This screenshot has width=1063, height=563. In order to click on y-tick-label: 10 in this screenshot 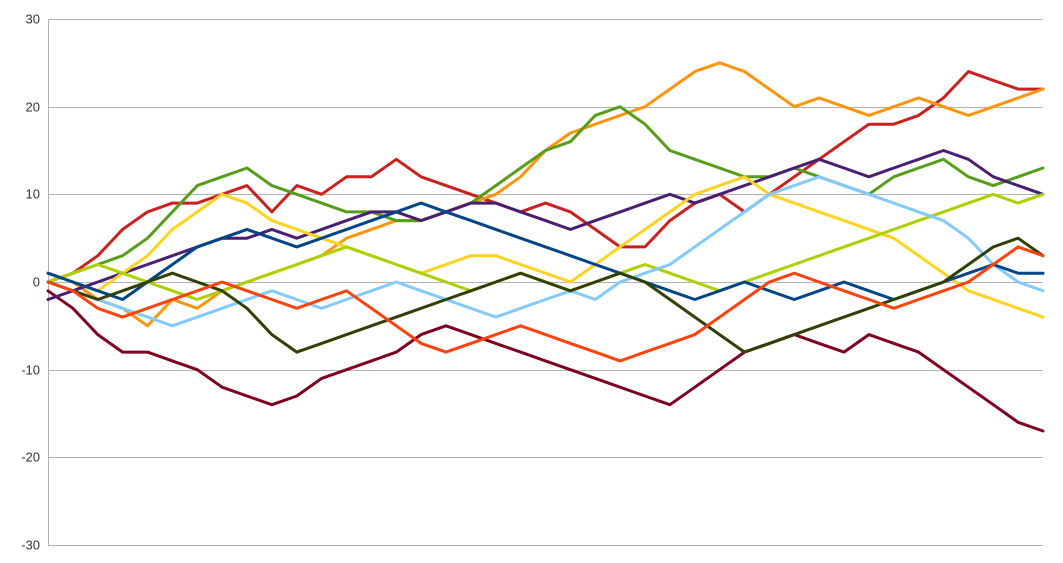, I will do `click(33, 194)`.